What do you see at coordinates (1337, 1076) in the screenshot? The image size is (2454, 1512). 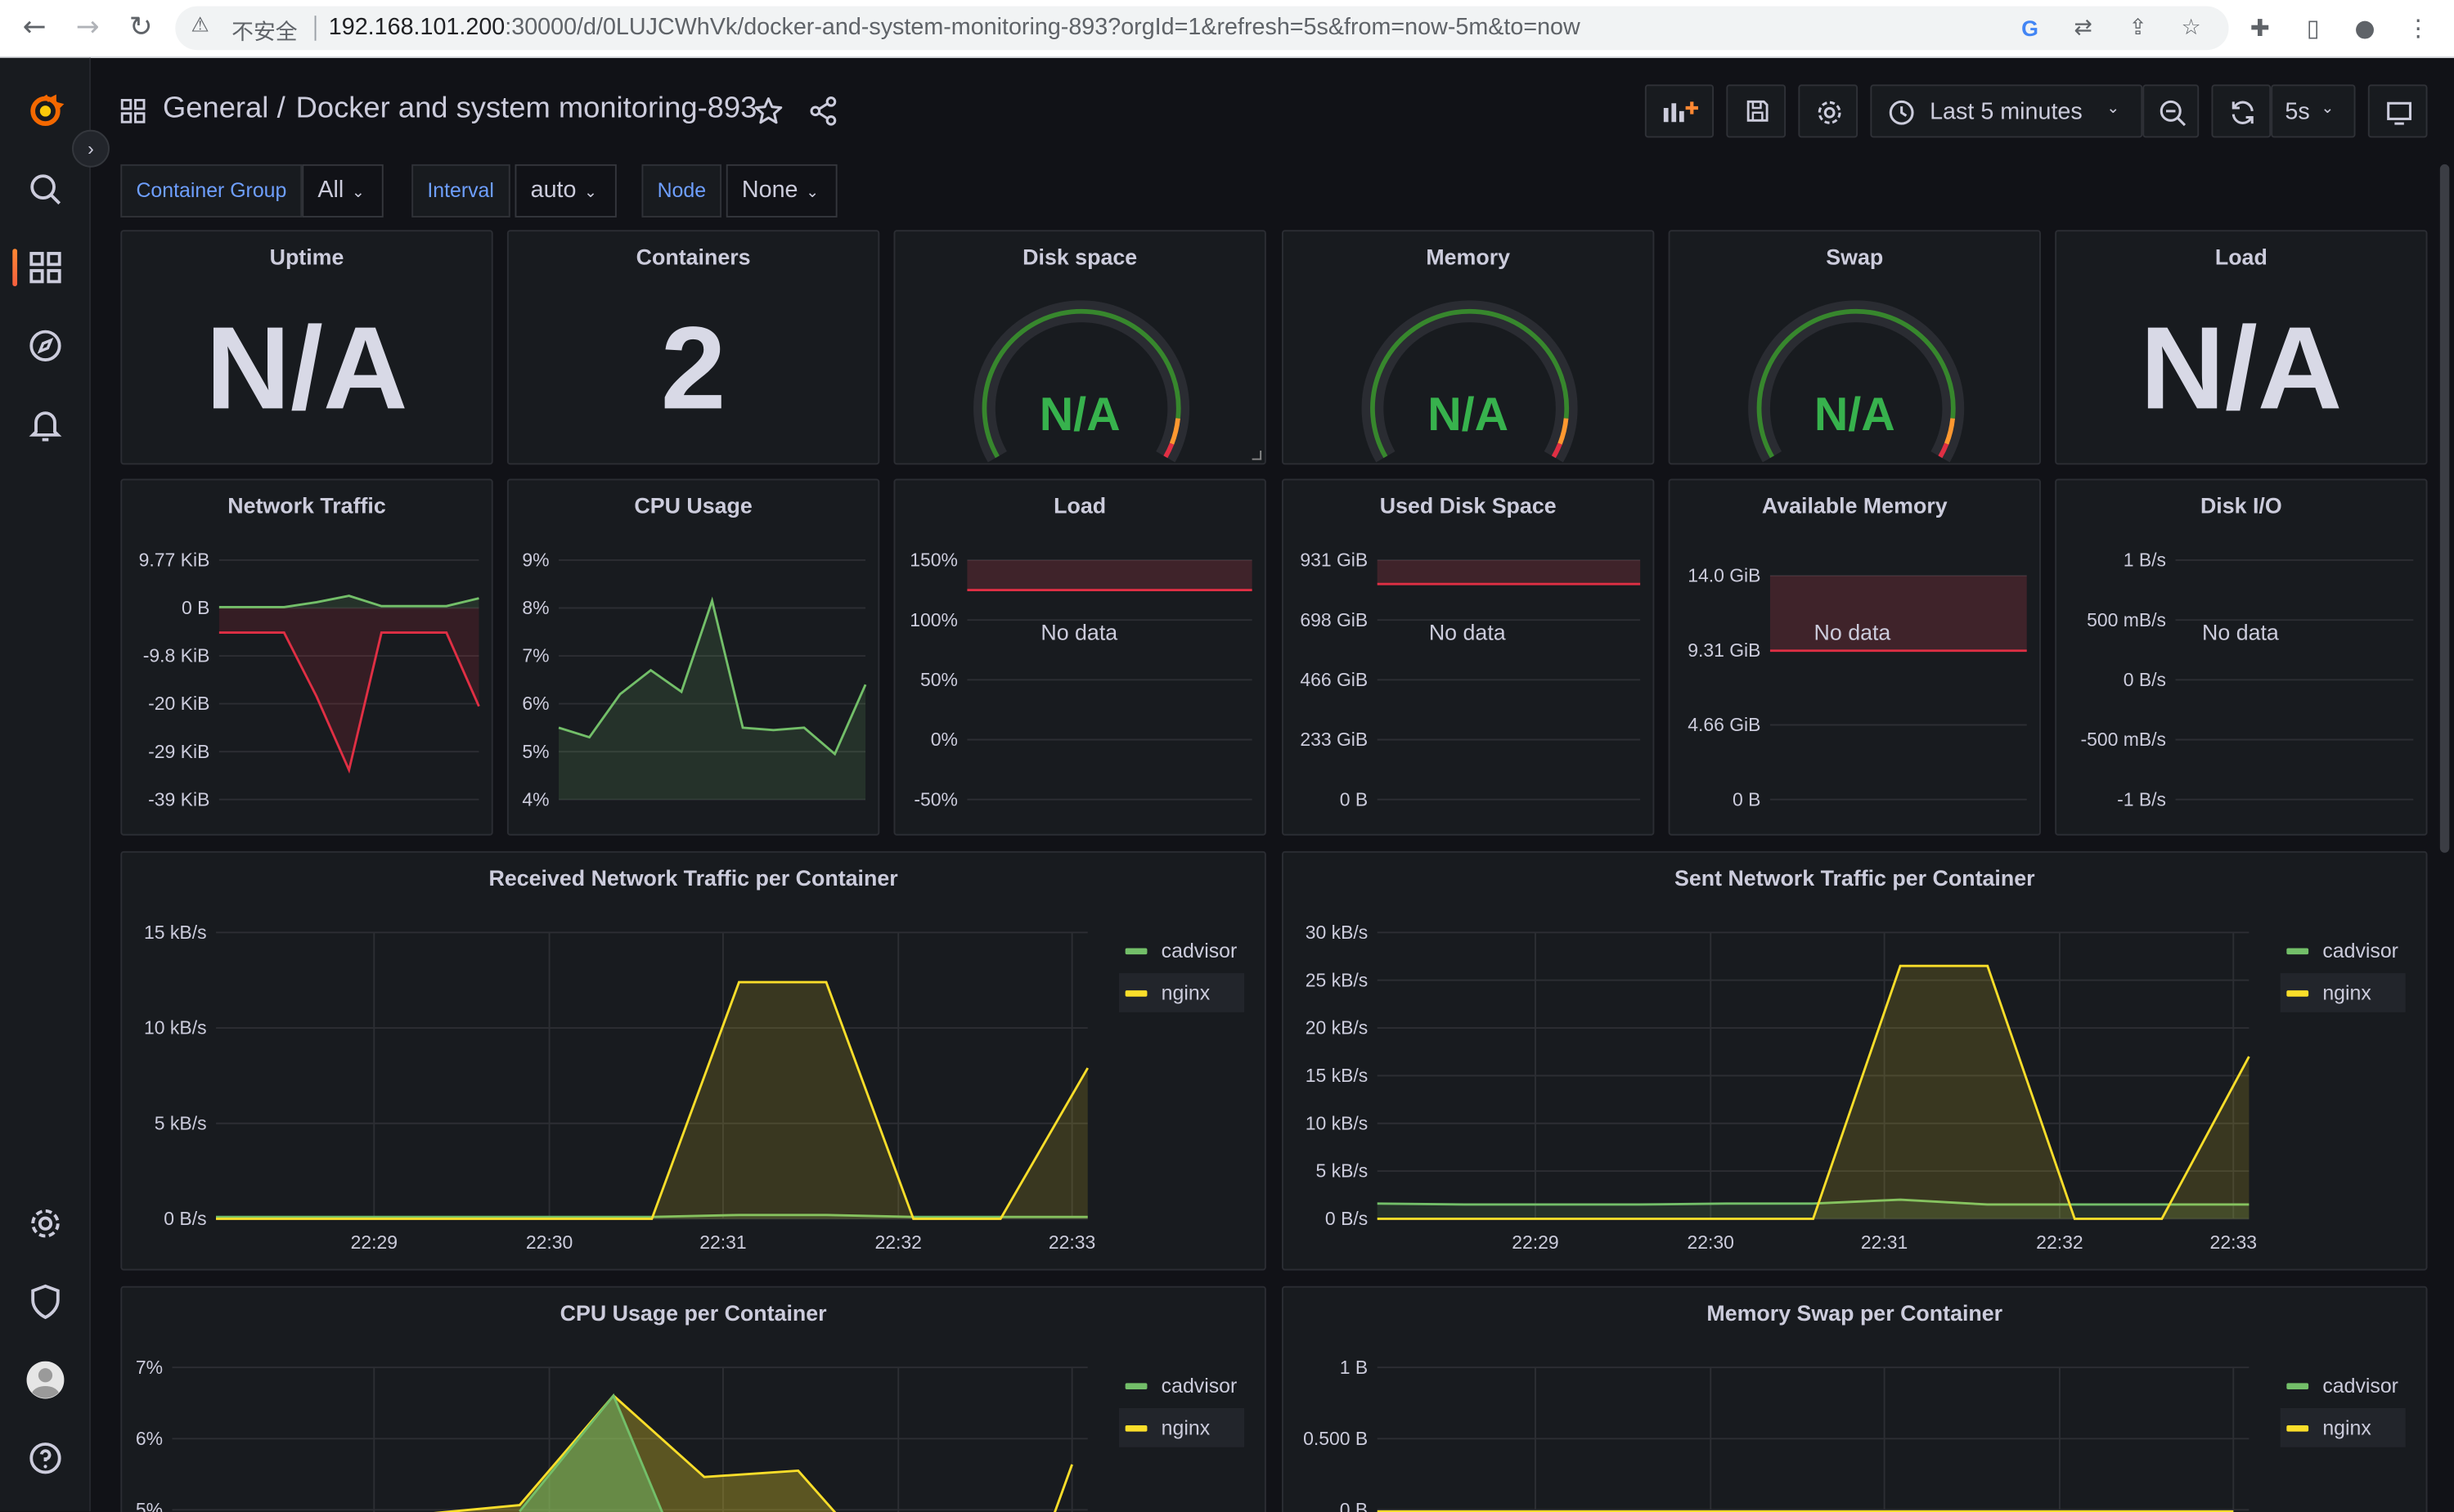 I see `y-tick-label: 15 kB/s` at bounding box center [1337, 1076].